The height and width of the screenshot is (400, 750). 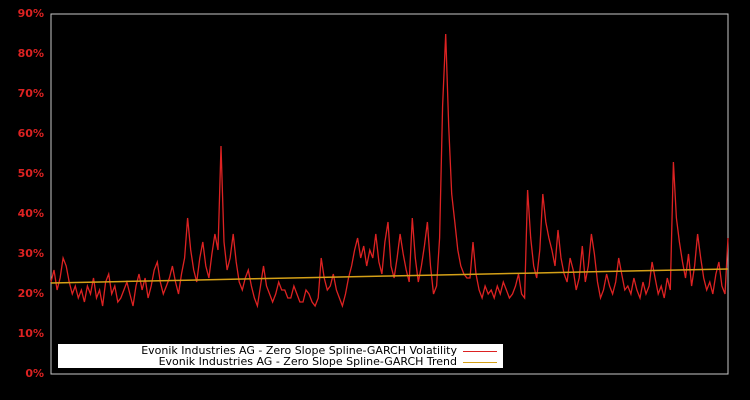 What do you see at coordinates (34, 373) in the screenshot?
I see `y-tick-label: 0%` at bounding box center [34, 373].